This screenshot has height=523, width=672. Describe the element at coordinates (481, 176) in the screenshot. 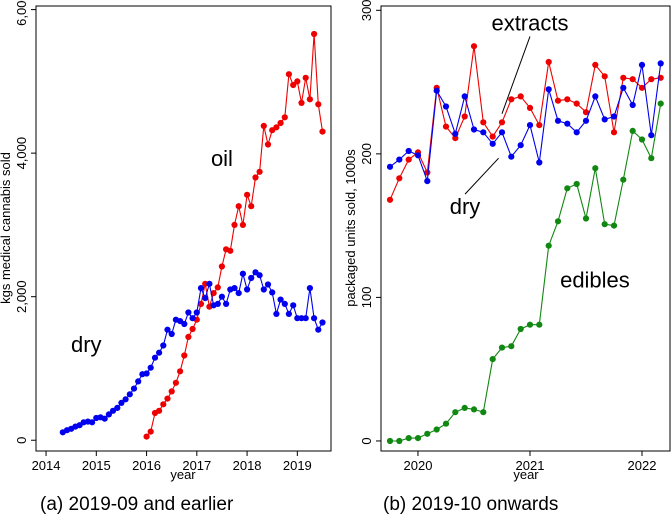

I see `annotation-pointer-dry` at that location.